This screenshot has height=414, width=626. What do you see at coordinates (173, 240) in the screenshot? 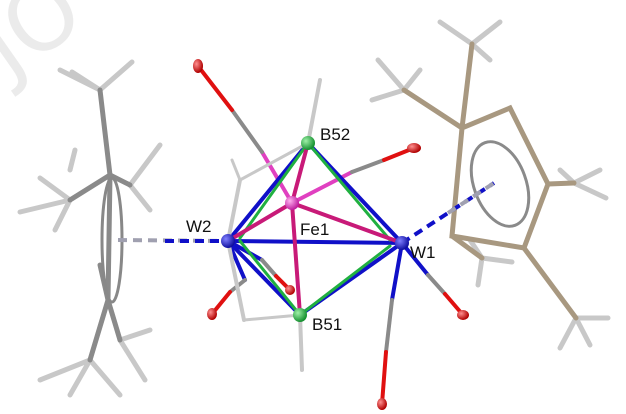
I see `w2-centroid-dashed-bond` at bounding box center [173, 240].